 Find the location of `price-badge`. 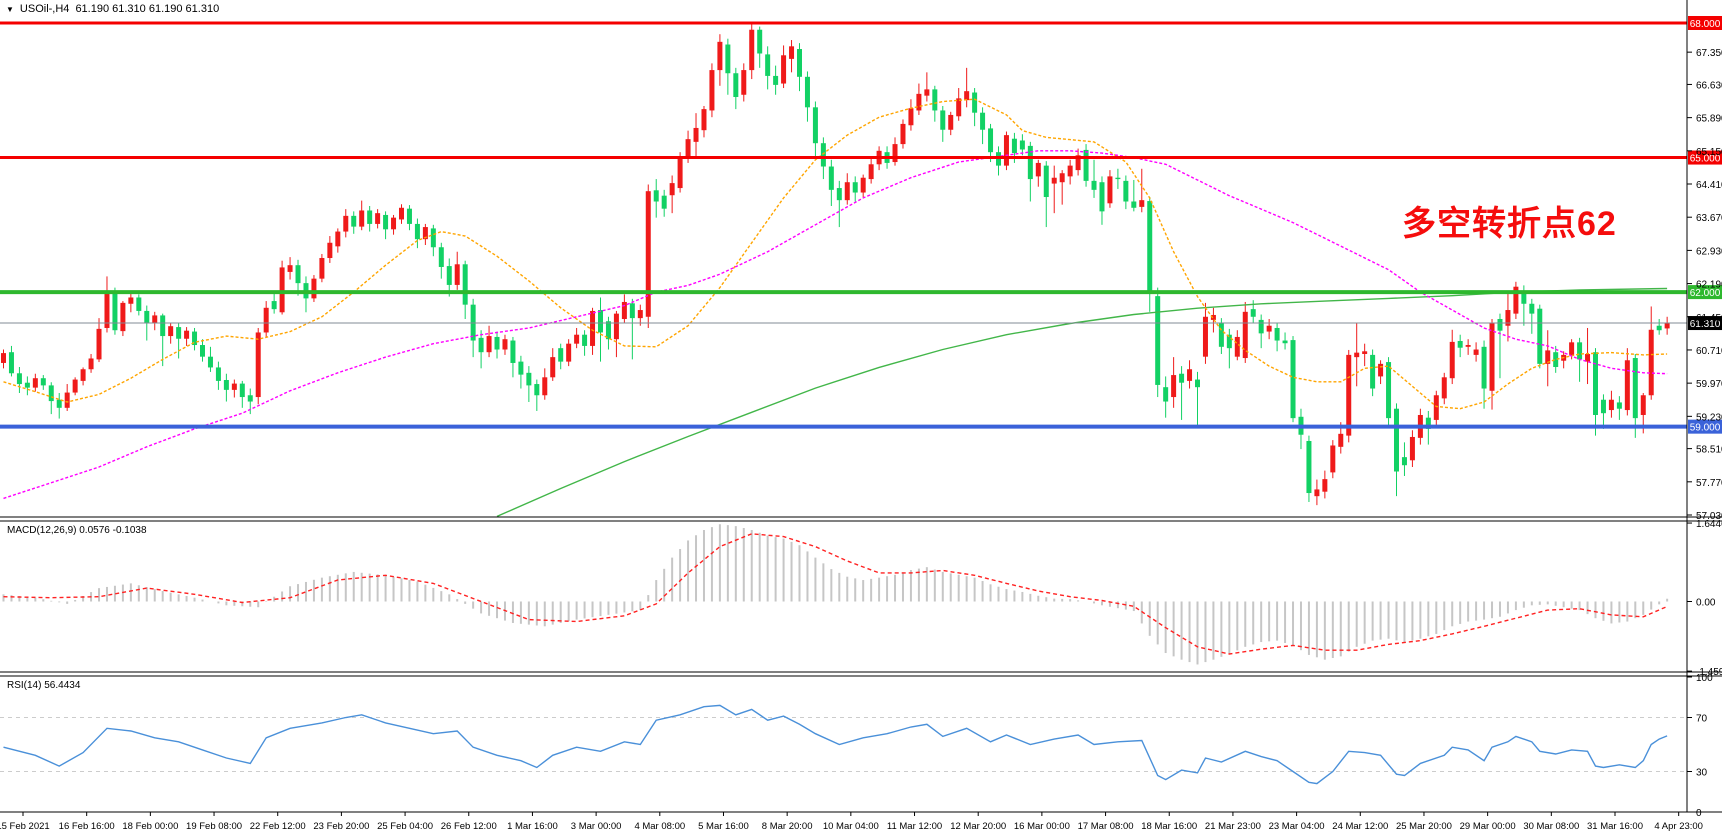

price-badge is located at coordinates (1705, 426).